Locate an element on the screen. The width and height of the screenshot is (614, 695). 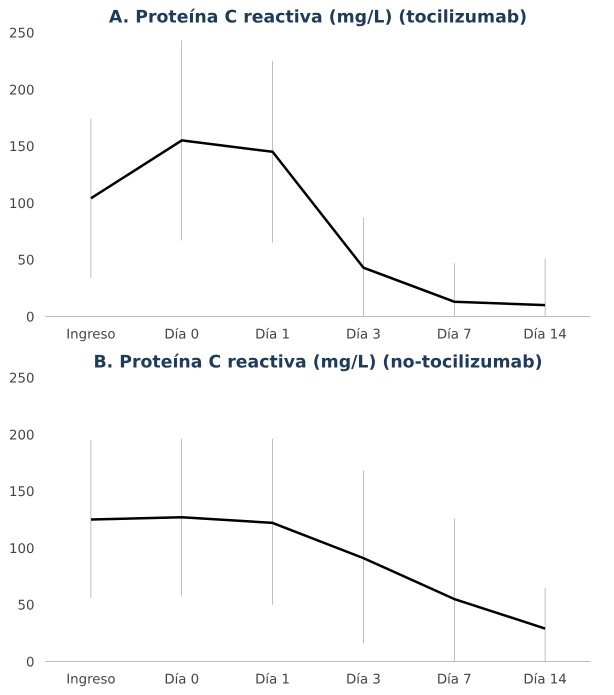
chart-title: B. Proteína C reactiva (mg/L) (no-tocilizumab) is located at coordinates (318, 362).